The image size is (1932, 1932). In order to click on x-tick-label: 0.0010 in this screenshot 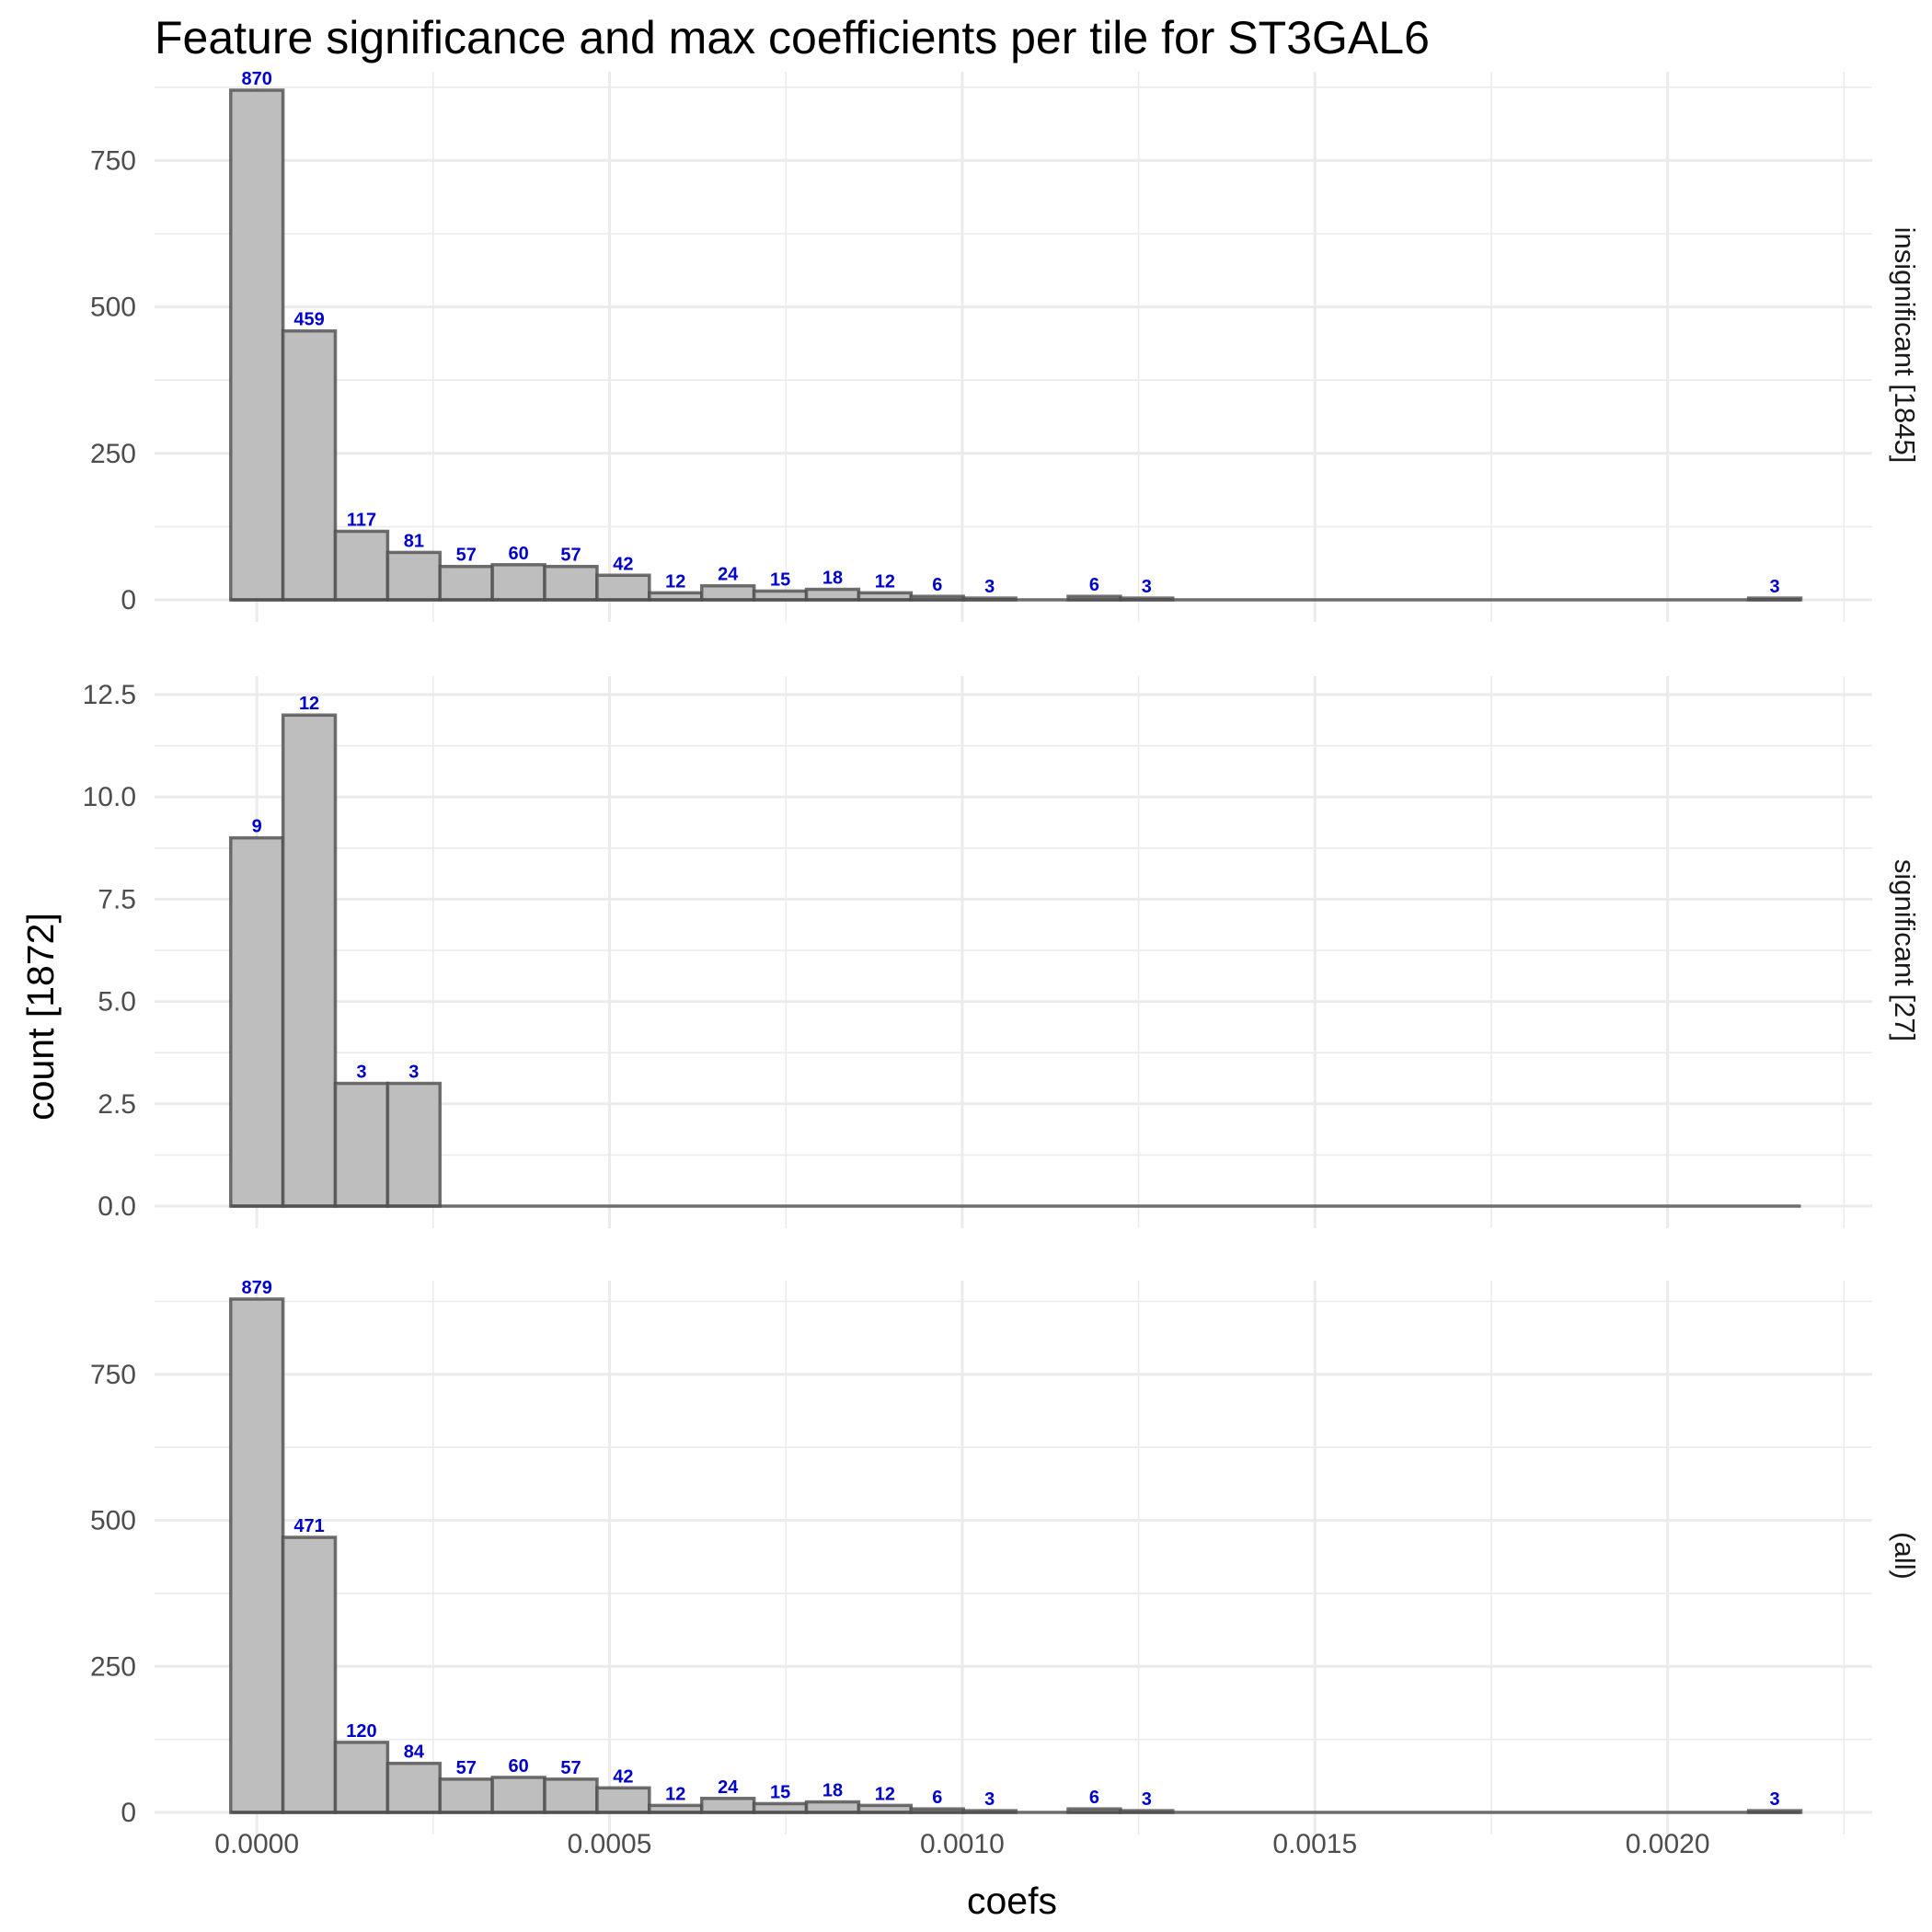, I will do `click(962, 1844)`.